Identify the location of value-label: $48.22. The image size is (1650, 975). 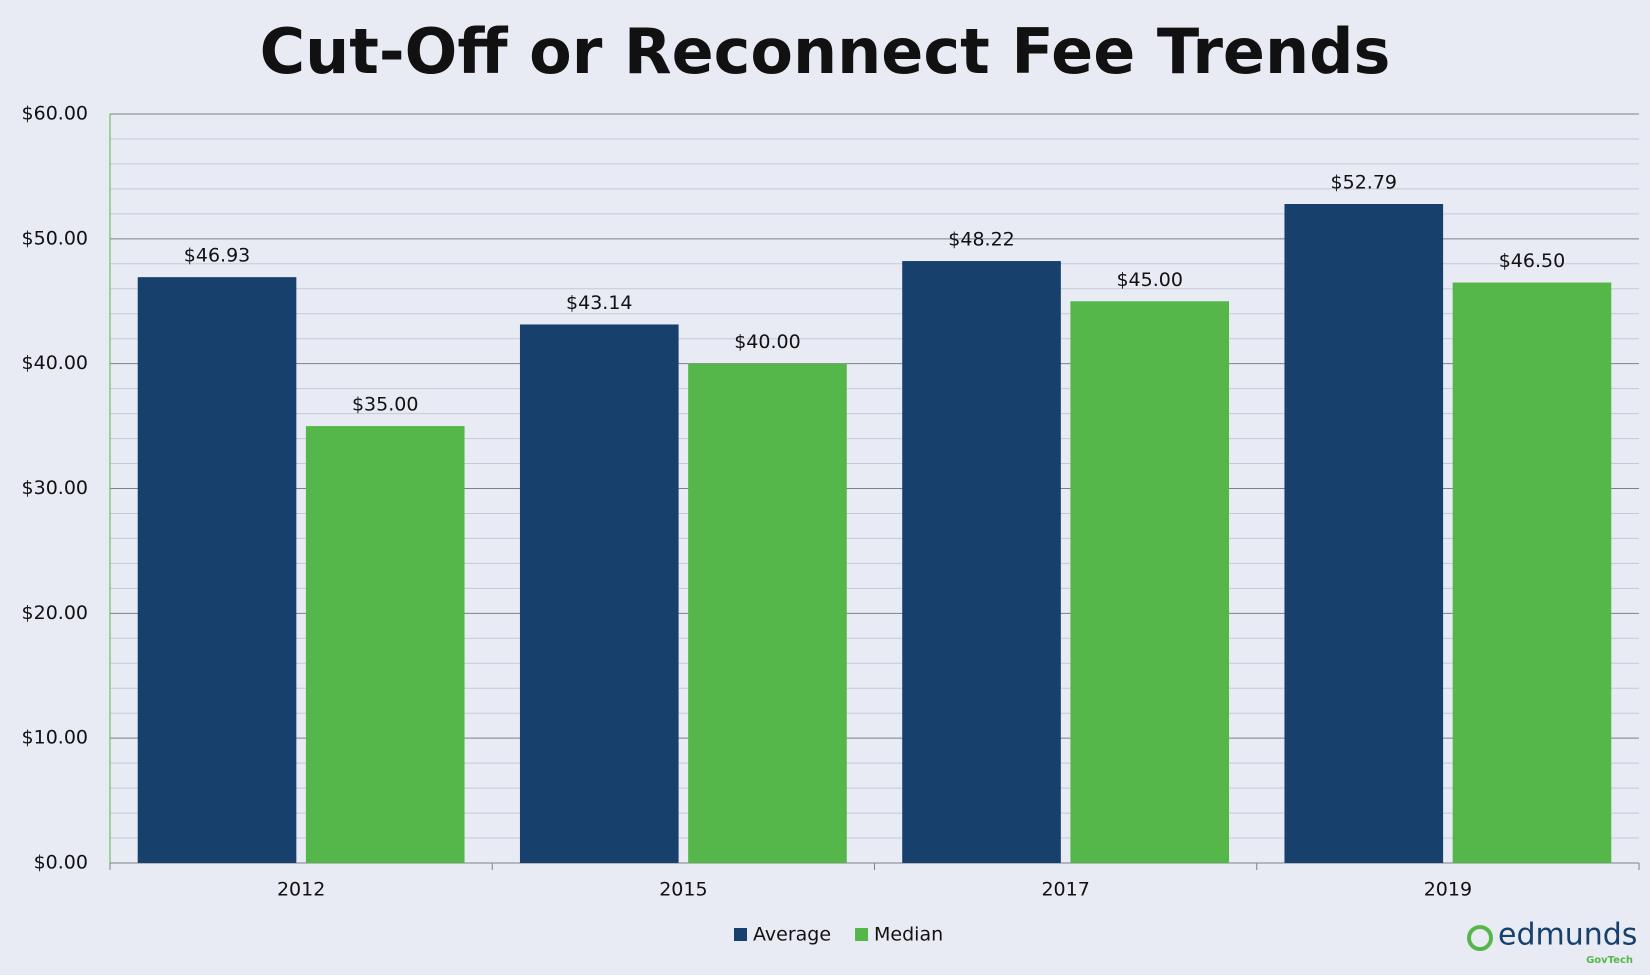
(981, 240).